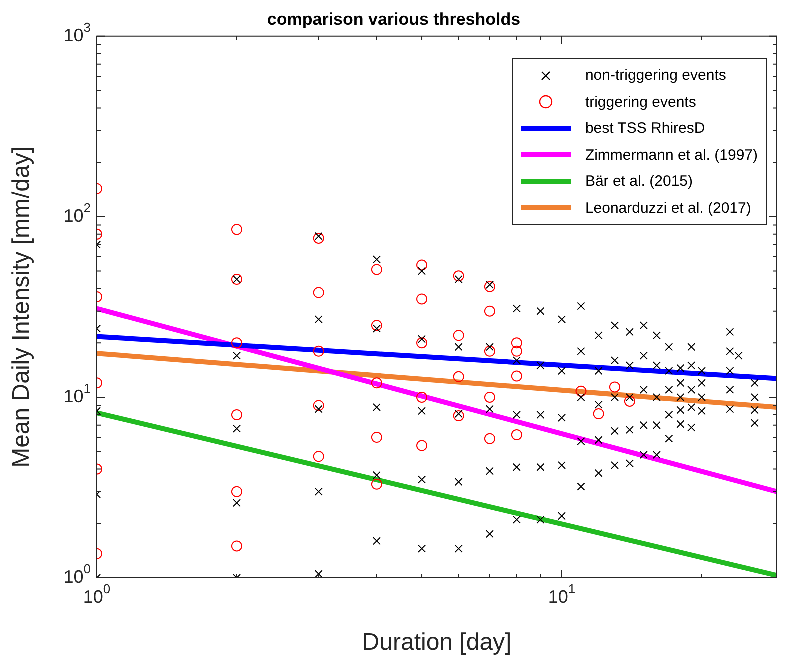 This screenshot has height=666, width=791. Describe the element at coordinates (640, 102) in the screenshot. I see `legend-label: triggering events` at that location.